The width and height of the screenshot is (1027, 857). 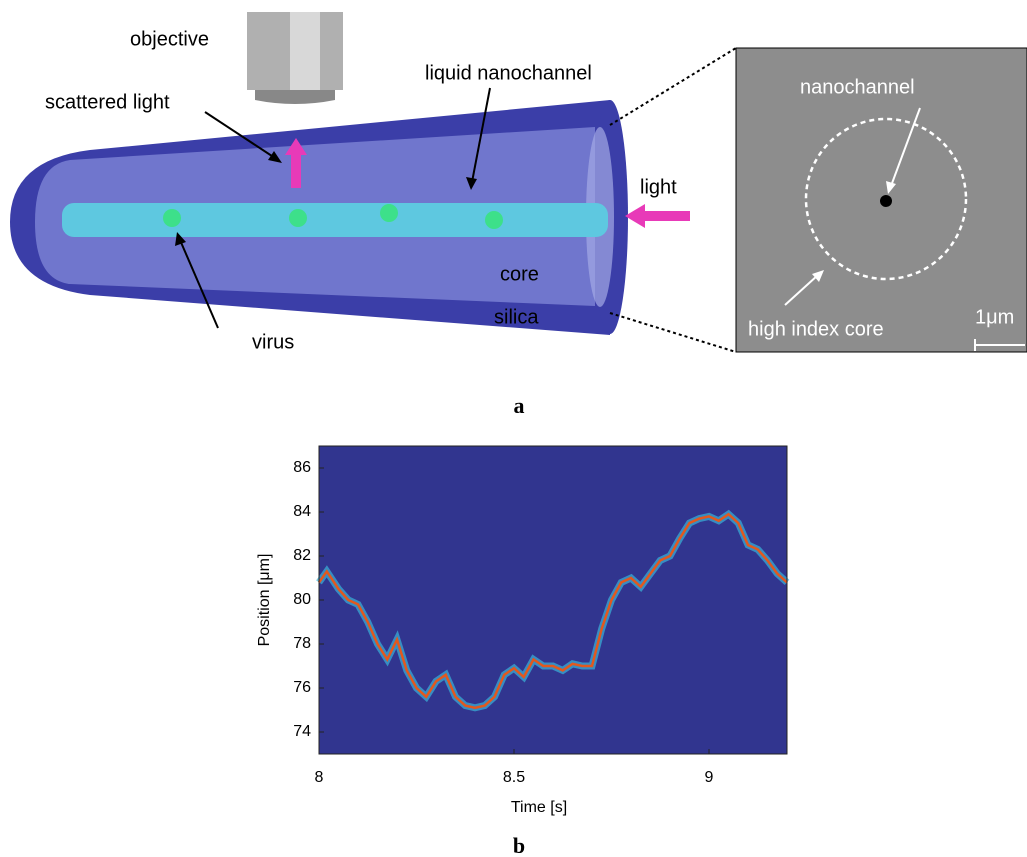 What do you see at coordinates (658, 187) in the screenshot?
I see `label: light` at bounding box center [658, 187].